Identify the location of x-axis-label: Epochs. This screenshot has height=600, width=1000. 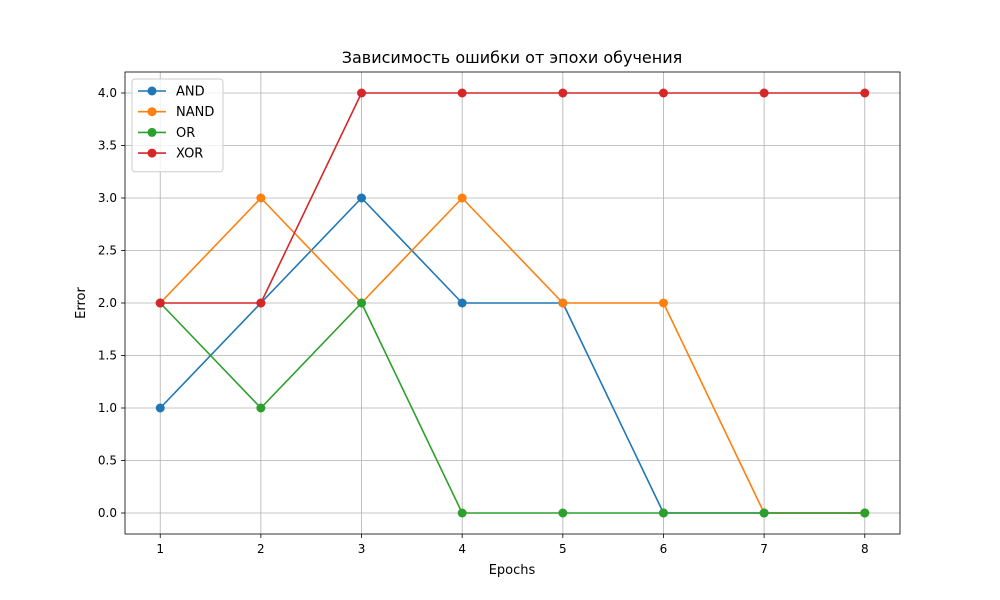
(512, 570).